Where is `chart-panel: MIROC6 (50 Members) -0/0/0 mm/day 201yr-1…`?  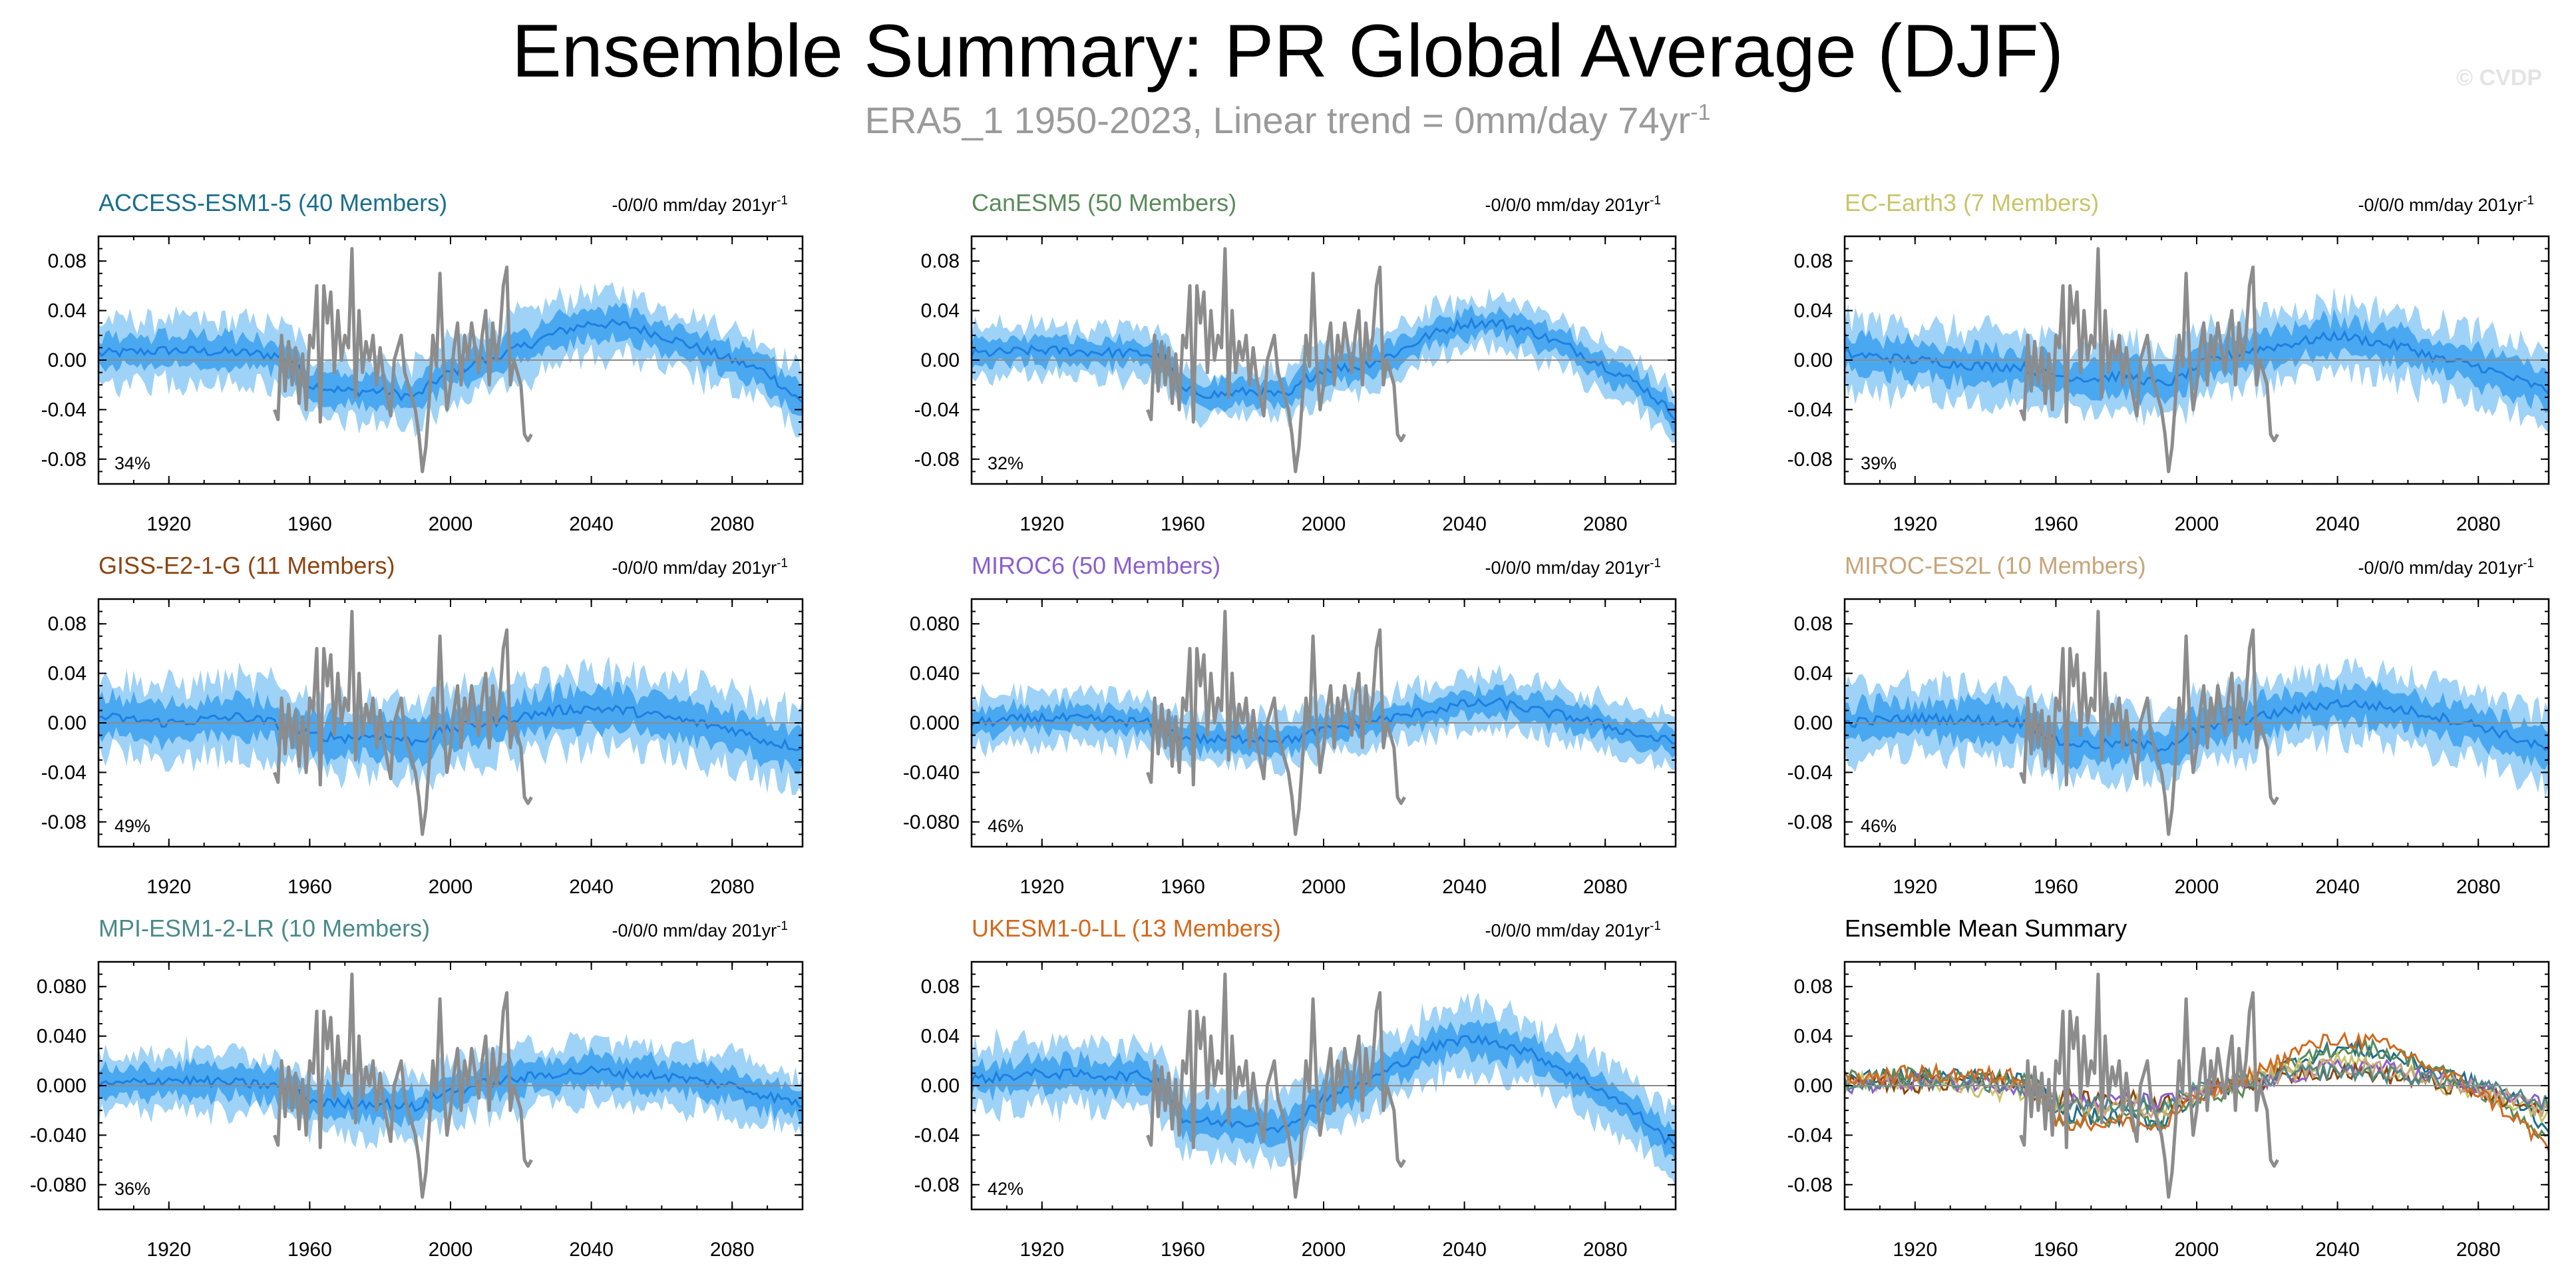
chart-panel: MIROC6 (50 Members) -0/0/0 mm/day 201yr-1… is located at coordinates (1290, 725).